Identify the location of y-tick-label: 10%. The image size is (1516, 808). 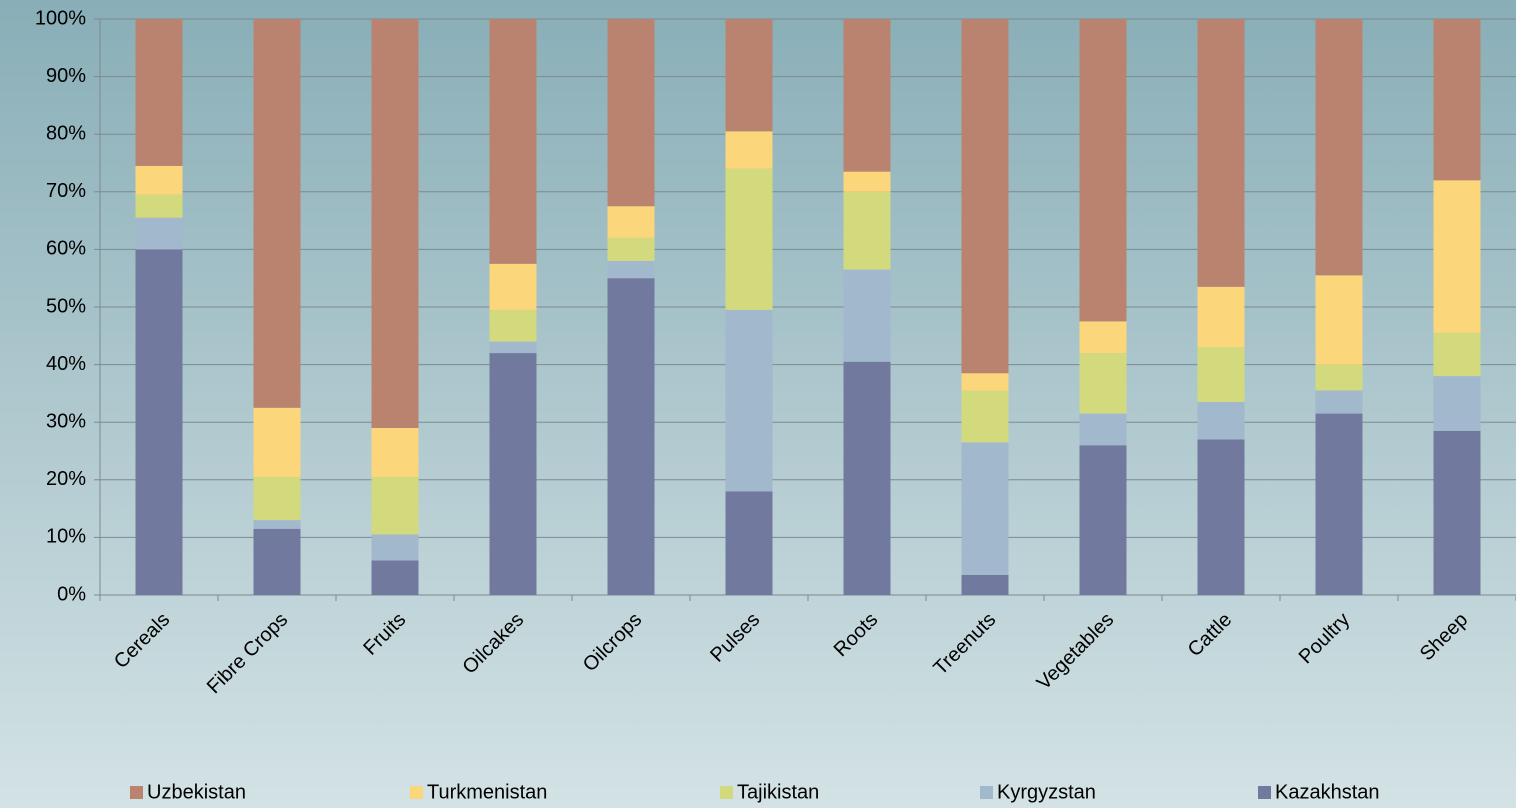
(66, 537).